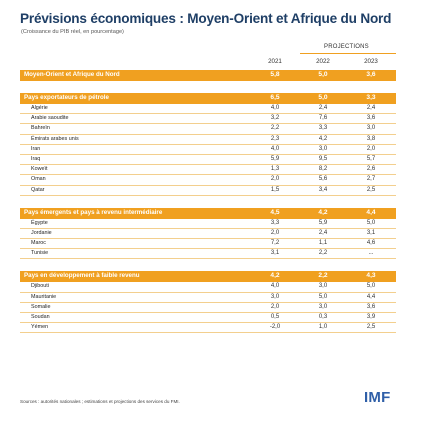  Describe the element at coordinates (275, 118) in the screenshot. I see `country-value: 3,2` at that location.